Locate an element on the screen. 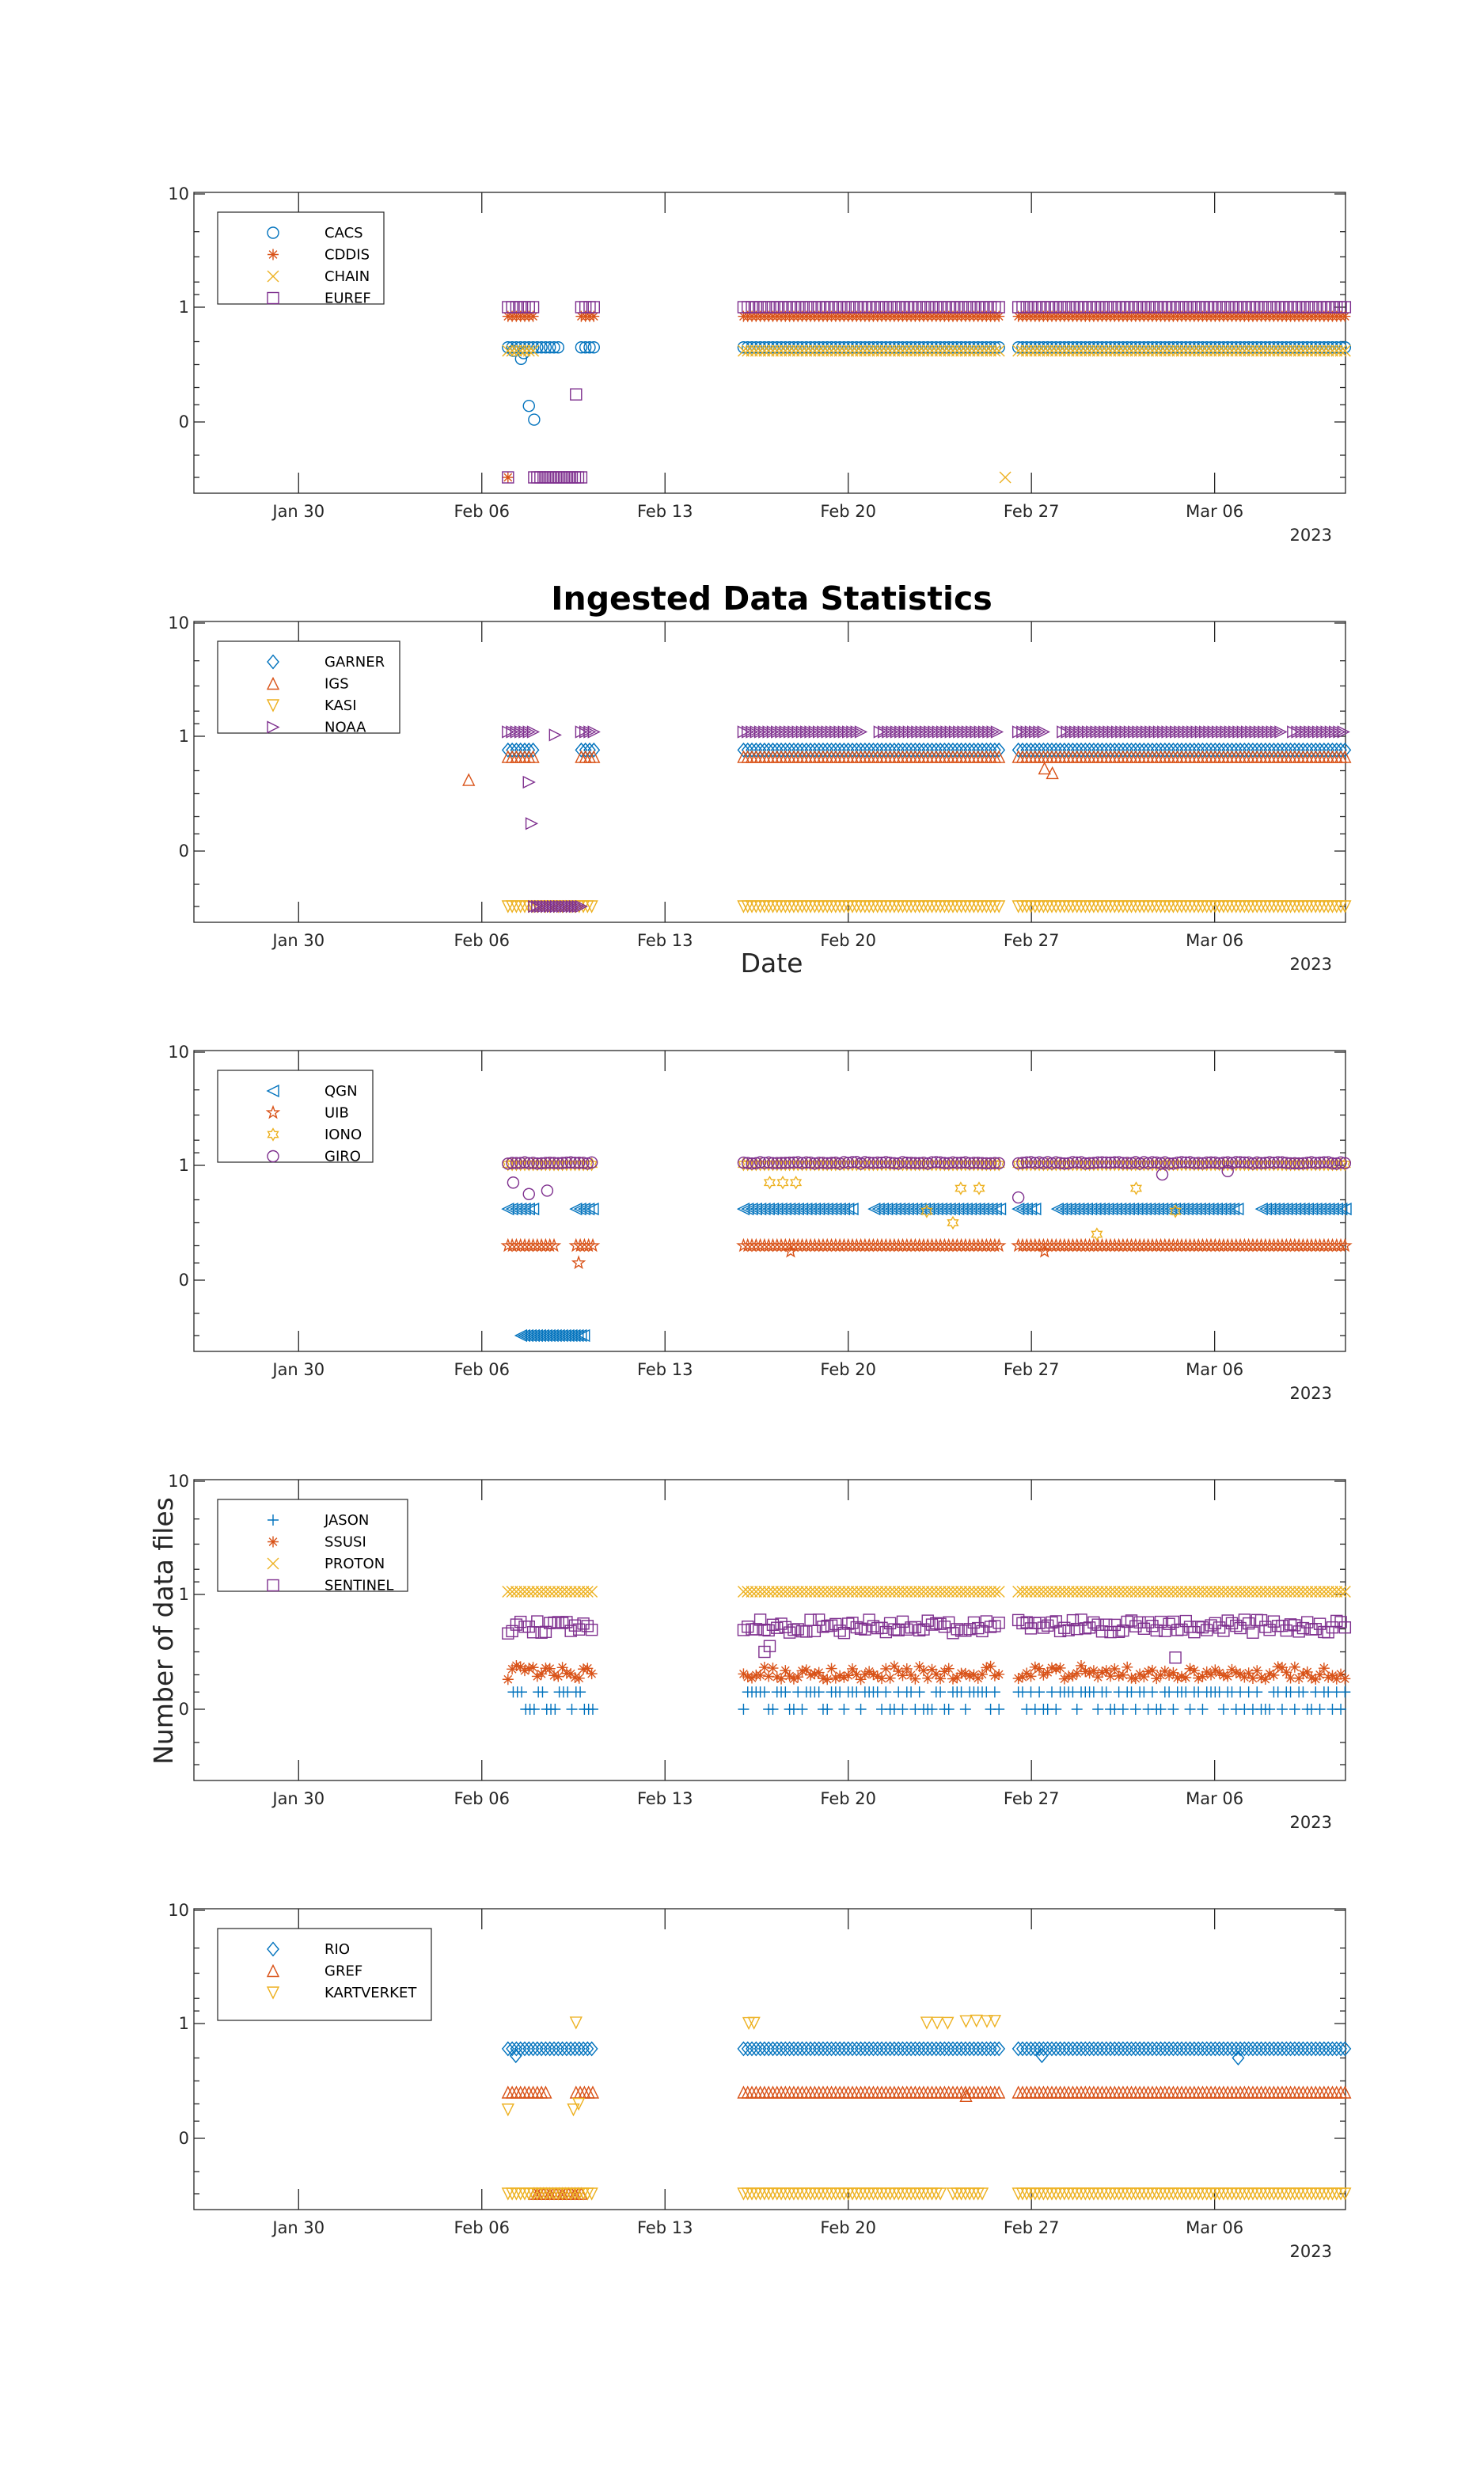 The image size is (1484, 2474). data-point-gref is located at coordinates (545, 2092).